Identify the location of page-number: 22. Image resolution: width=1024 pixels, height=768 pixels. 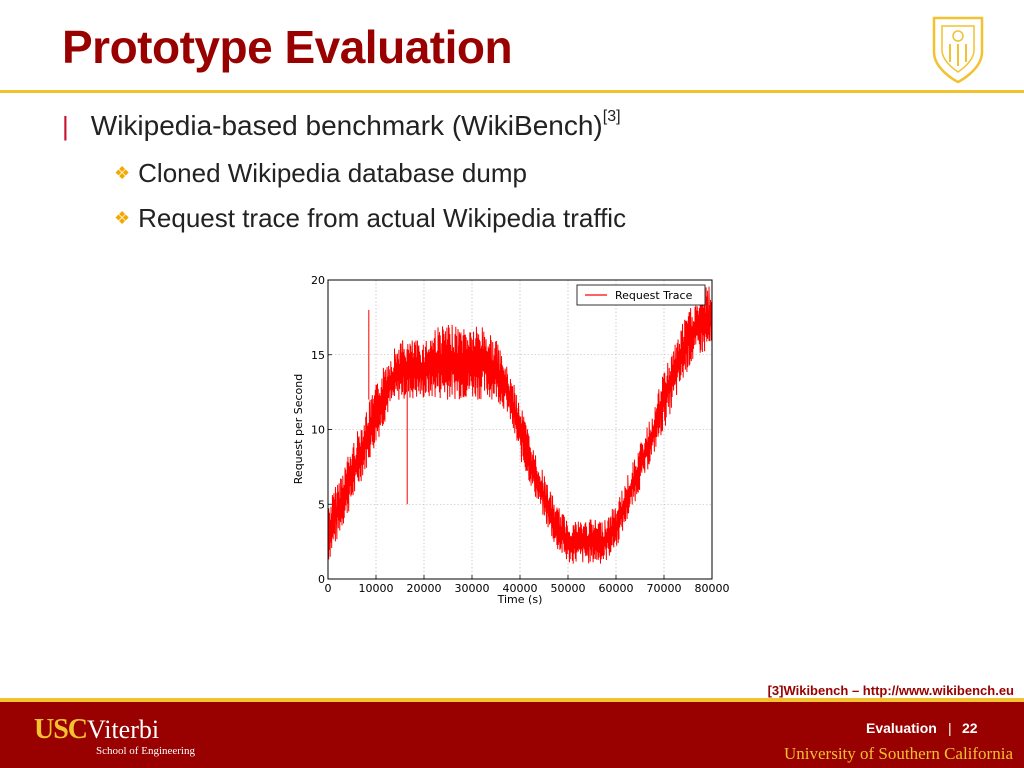
(970, 728).